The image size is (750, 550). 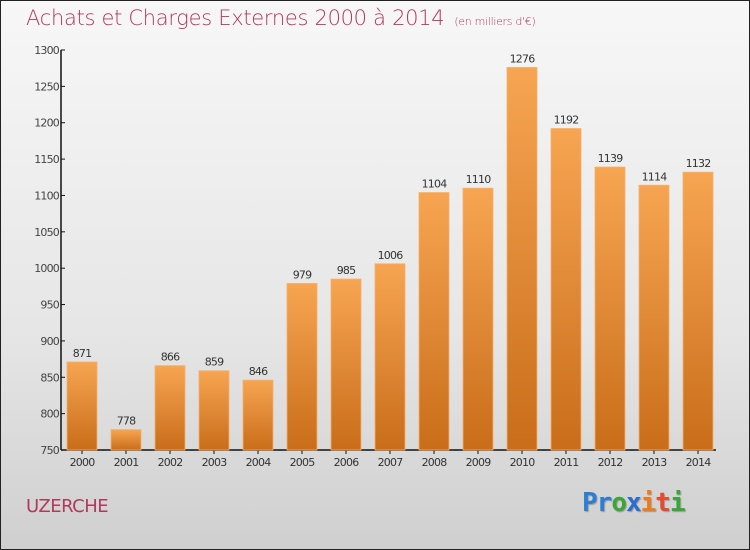 What do you see at coordinates (391, 462) in the screenshot?
I see `x-tick-label-2007: 2007` at bounding box center [391, 462].